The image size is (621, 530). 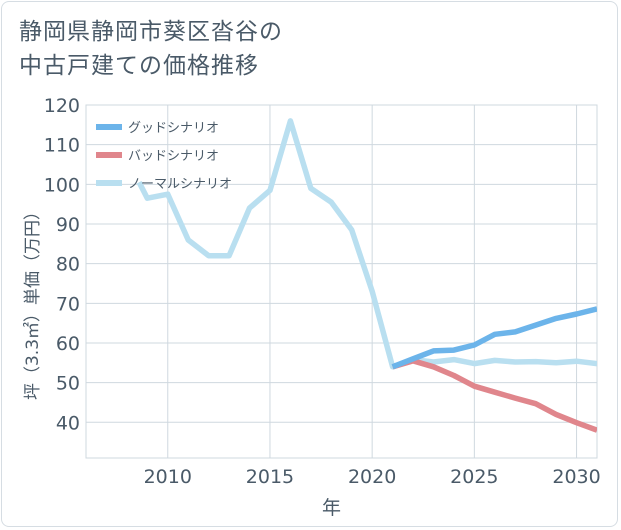 What do you see at coordinates (168, 477) in the screenshot?
I see `x-tick-label: 2010` at bounding box center [168, 477].